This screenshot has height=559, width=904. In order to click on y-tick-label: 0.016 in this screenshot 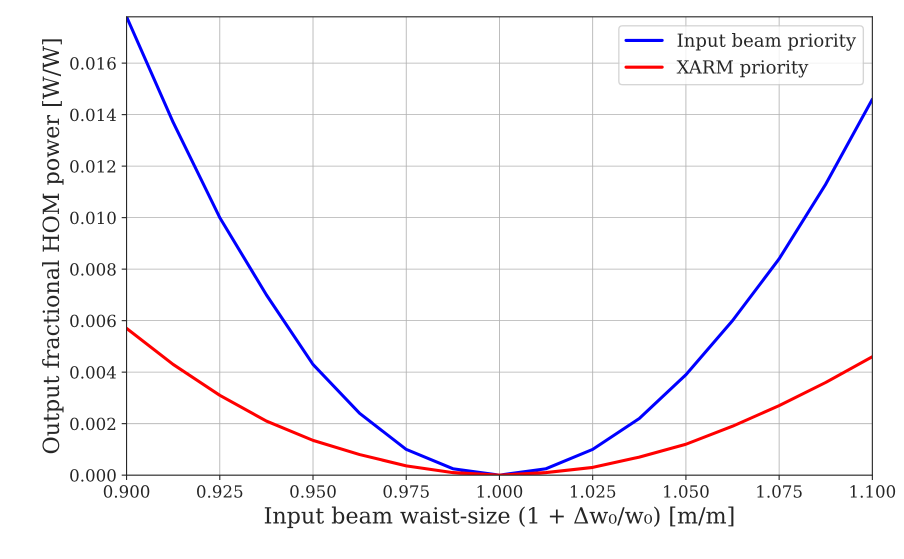, I will do `click(93, 63)`.